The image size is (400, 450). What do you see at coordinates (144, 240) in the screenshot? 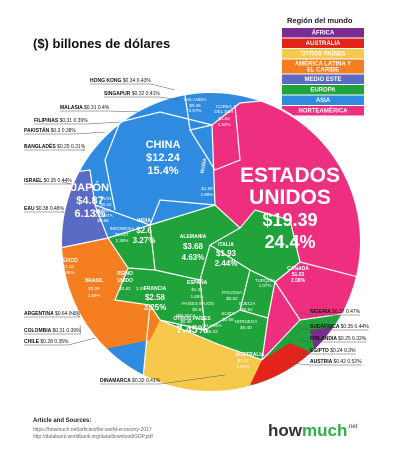
I see `label-india-share: 3.27%` at bounding box center [144, 240].